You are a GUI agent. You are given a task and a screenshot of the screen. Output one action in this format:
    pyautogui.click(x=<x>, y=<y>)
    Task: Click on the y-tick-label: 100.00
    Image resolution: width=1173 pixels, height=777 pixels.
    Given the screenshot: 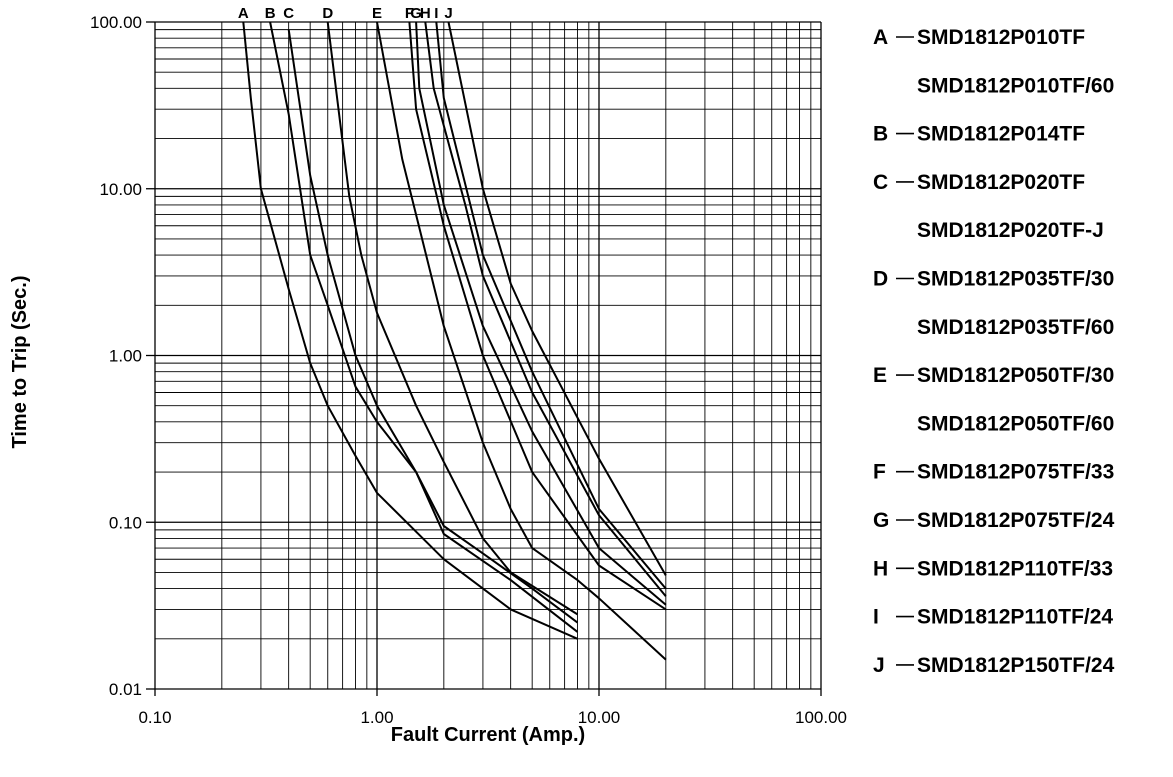 What is the action you would take?
    pyautogui.click(x=116, y=22)
    